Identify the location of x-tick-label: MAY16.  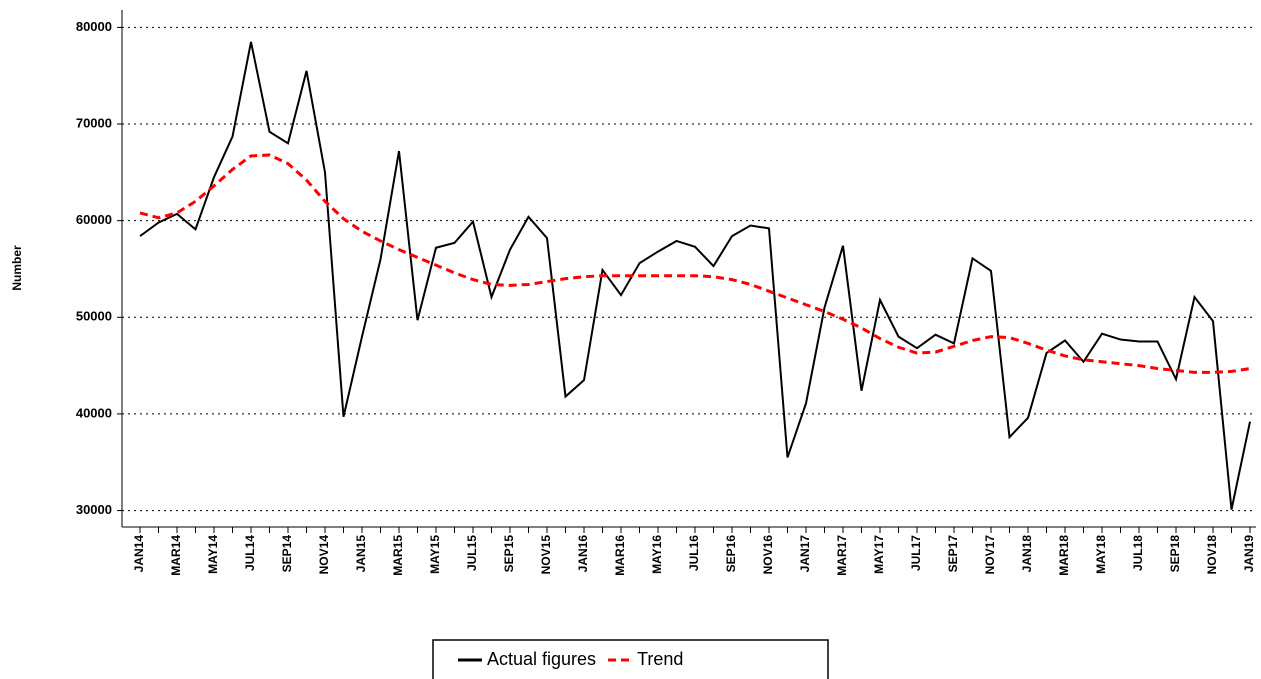
(657, 554).